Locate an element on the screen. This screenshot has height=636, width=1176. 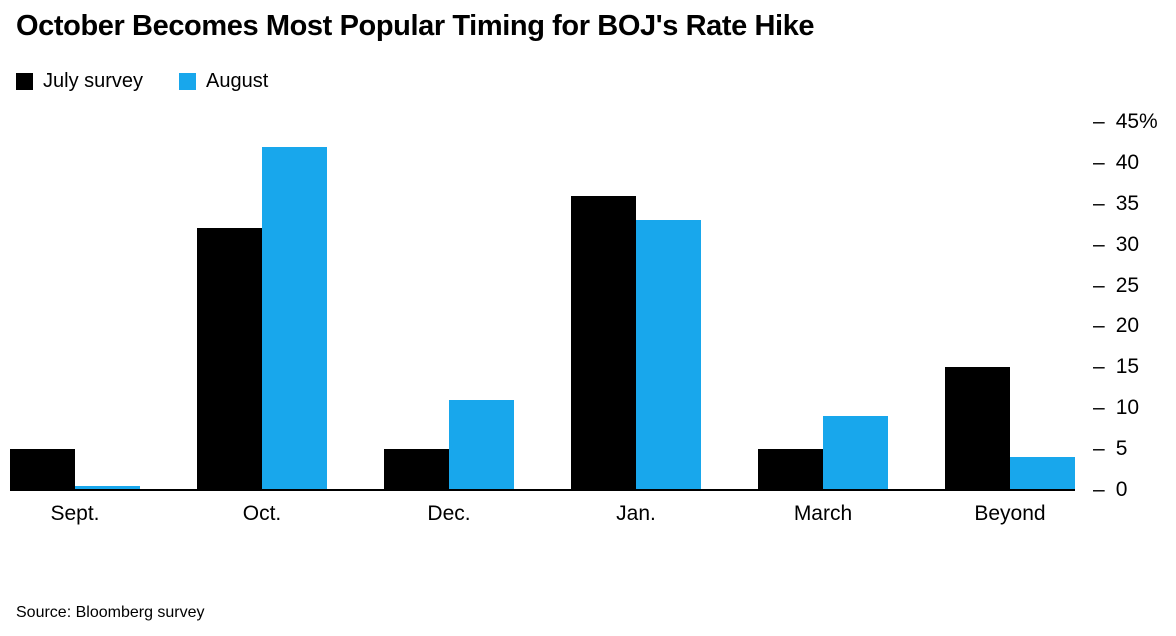
bar-august-oct is located at coordinates (294, 318).